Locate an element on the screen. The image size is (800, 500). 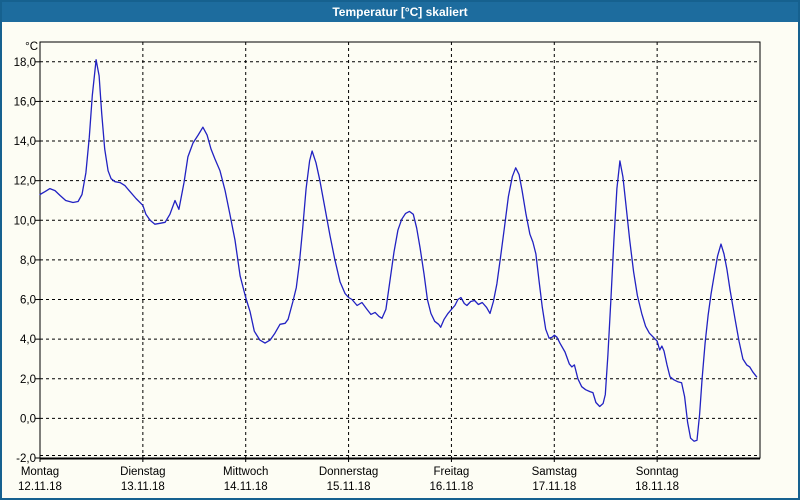
day-name-label: Samstag is located at coordinates (554, 472).